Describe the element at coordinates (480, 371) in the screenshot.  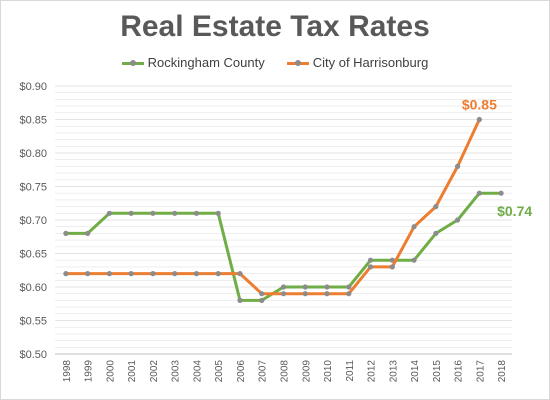
I see `x-tick-label: 2017` at that location.